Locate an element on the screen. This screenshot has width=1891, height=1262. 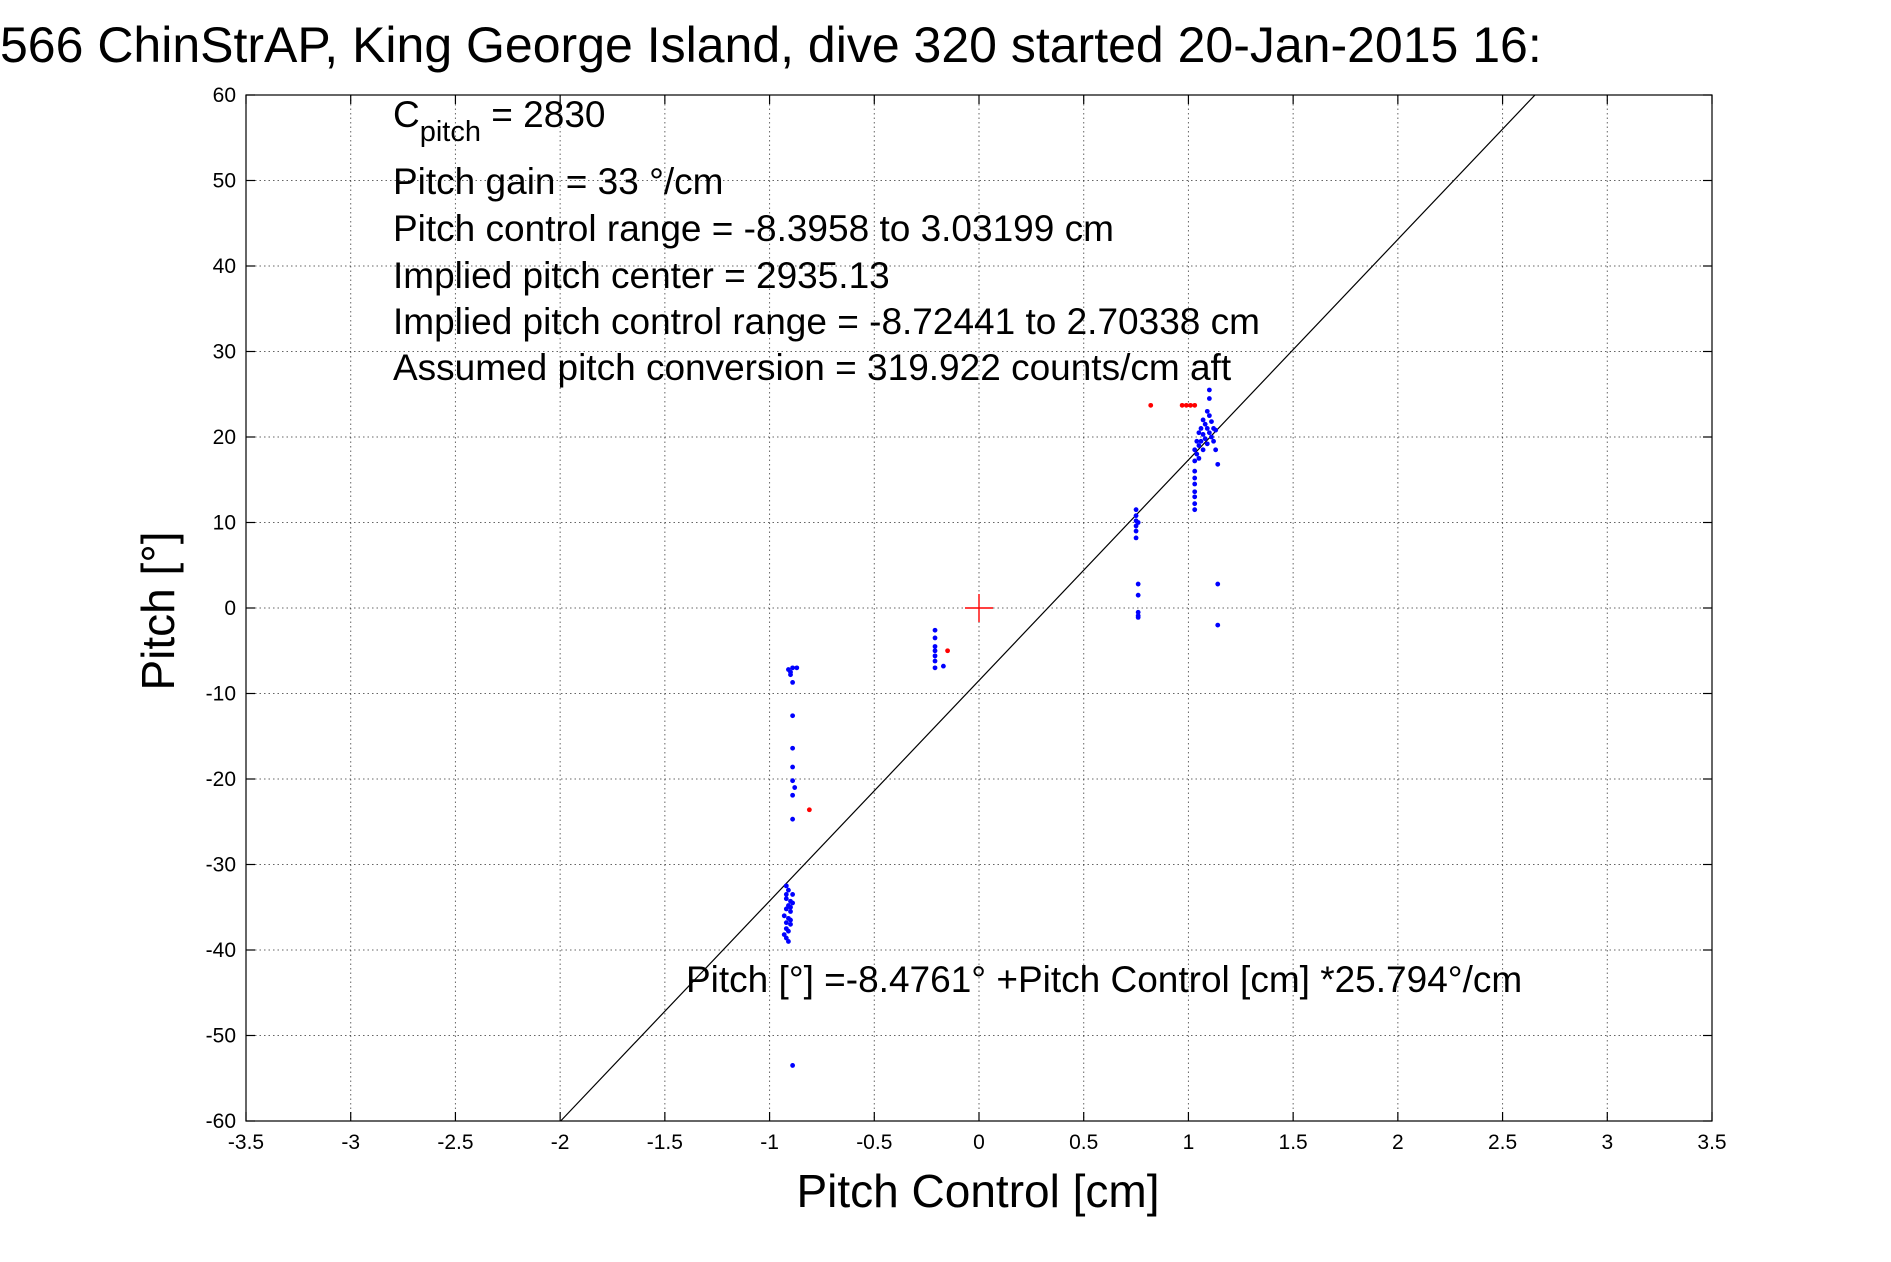
data-points is located at coordinates (1001, 727).